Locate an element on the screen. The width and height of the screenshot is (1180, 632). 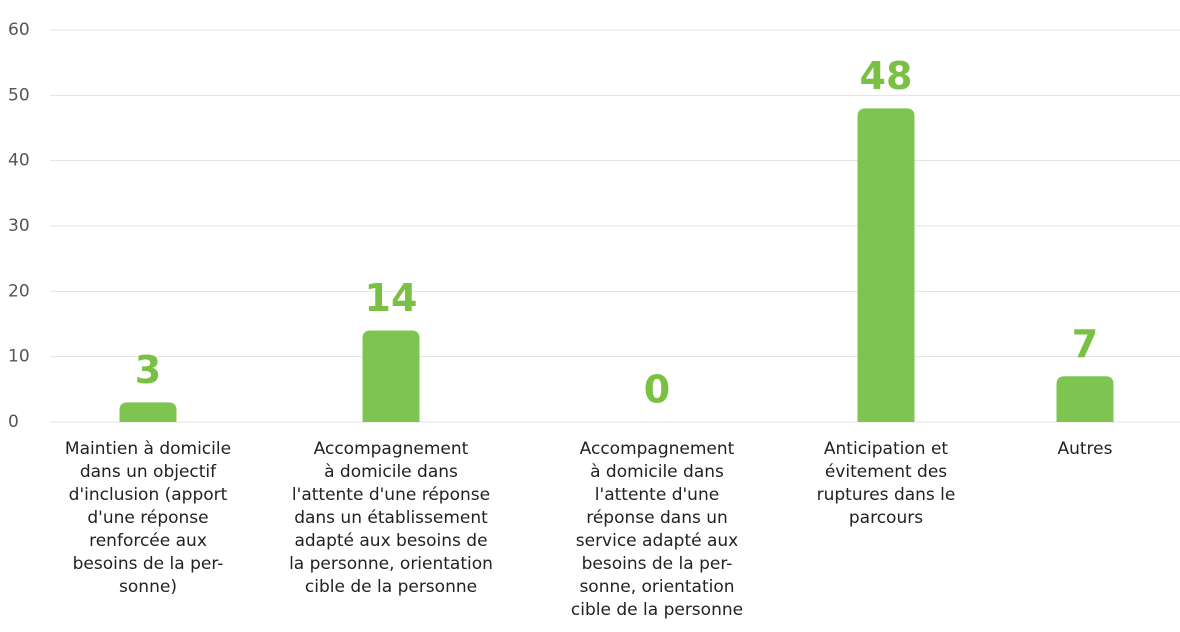
value-label: 48 is located at coordinates (886, 76).